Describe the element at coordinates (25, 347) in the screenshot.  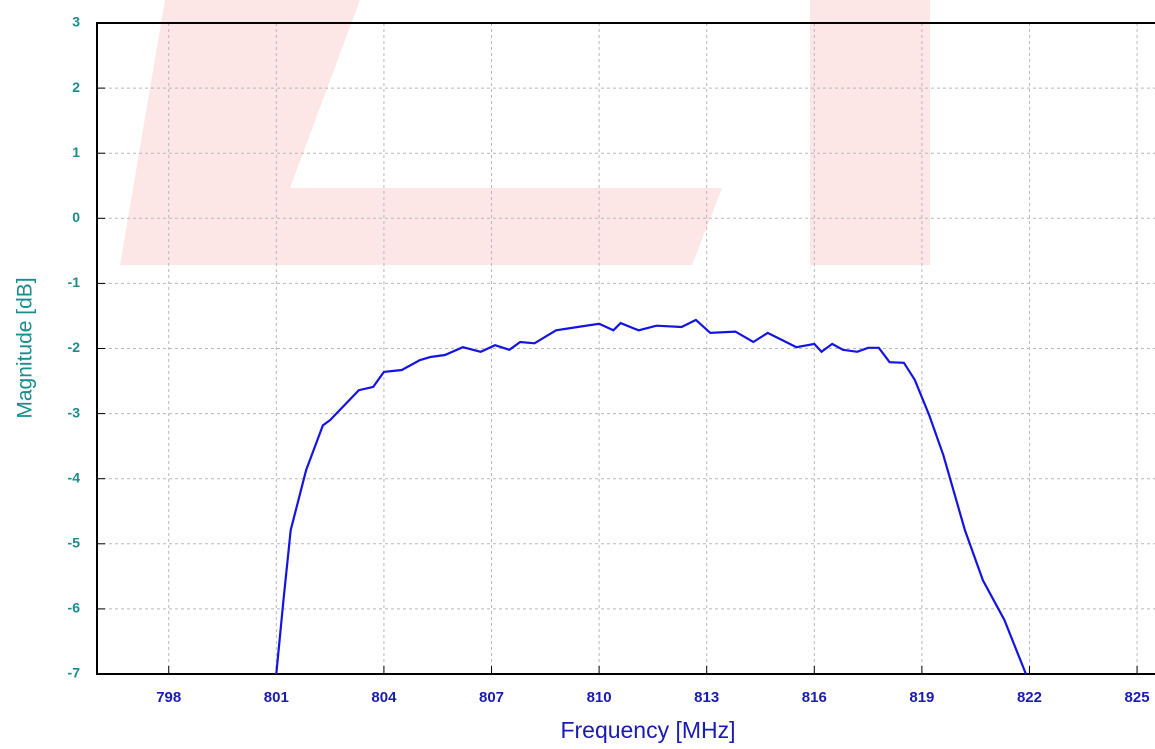
I see `y-axis-label: Magnitude [dB]` at that location.